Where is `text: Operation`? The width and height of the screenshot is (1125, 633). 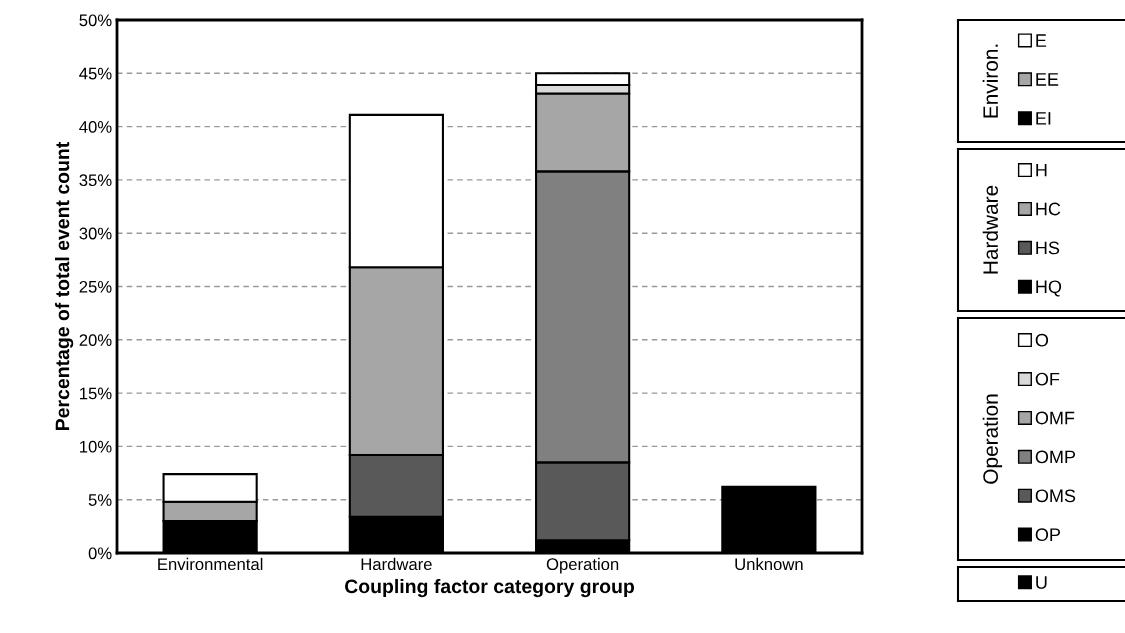 text: Operation is located at coordinates (992, 439).